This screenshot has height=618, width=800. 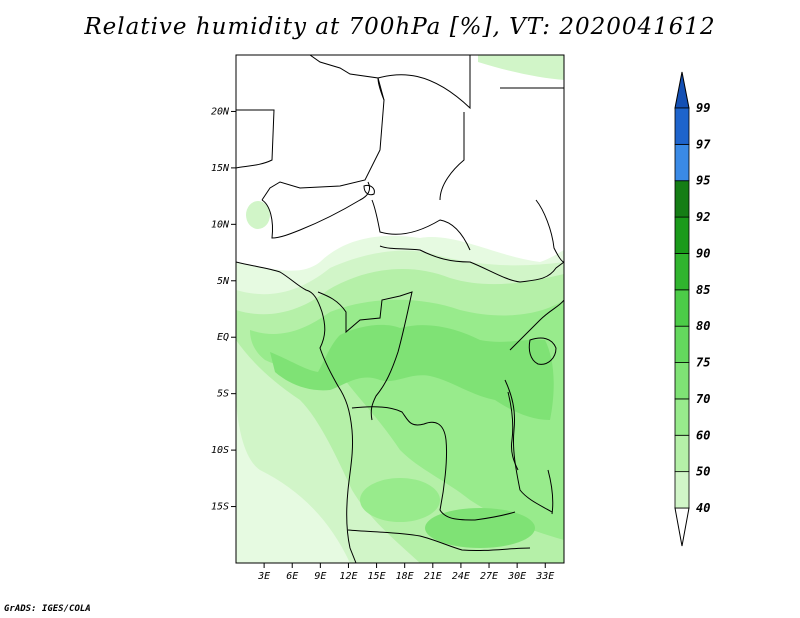 I want to click on colorbar-label: 92, so click(x=703, y=217).